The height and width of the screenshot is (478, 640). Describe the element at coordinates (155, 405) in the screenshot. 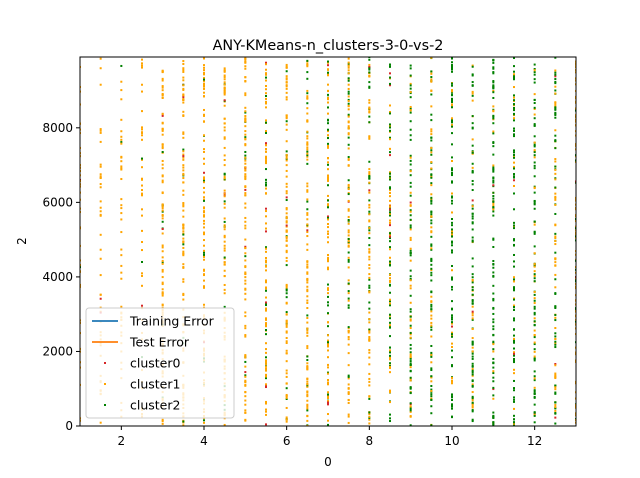

I see `legend-label: cluster2` at that location.